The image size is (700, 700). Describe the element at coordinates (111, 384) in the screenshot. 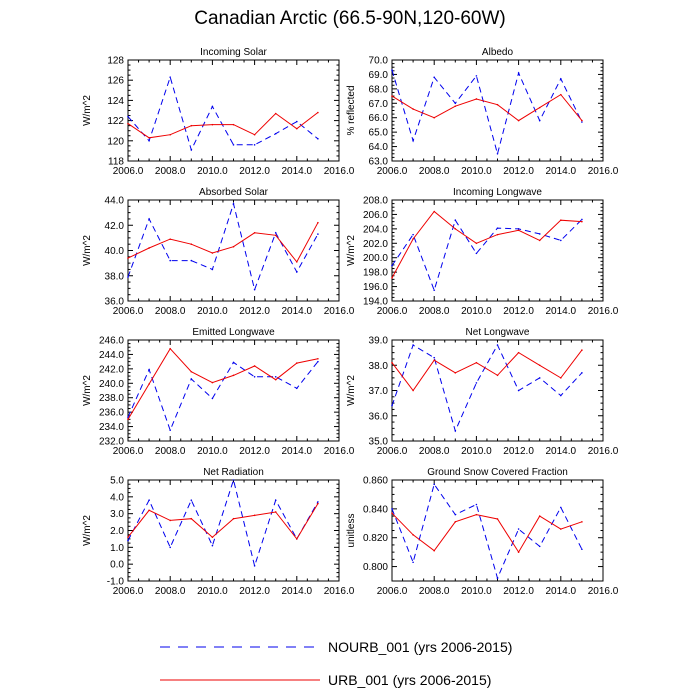

I see `y-tick-label: 240.0` at that location.